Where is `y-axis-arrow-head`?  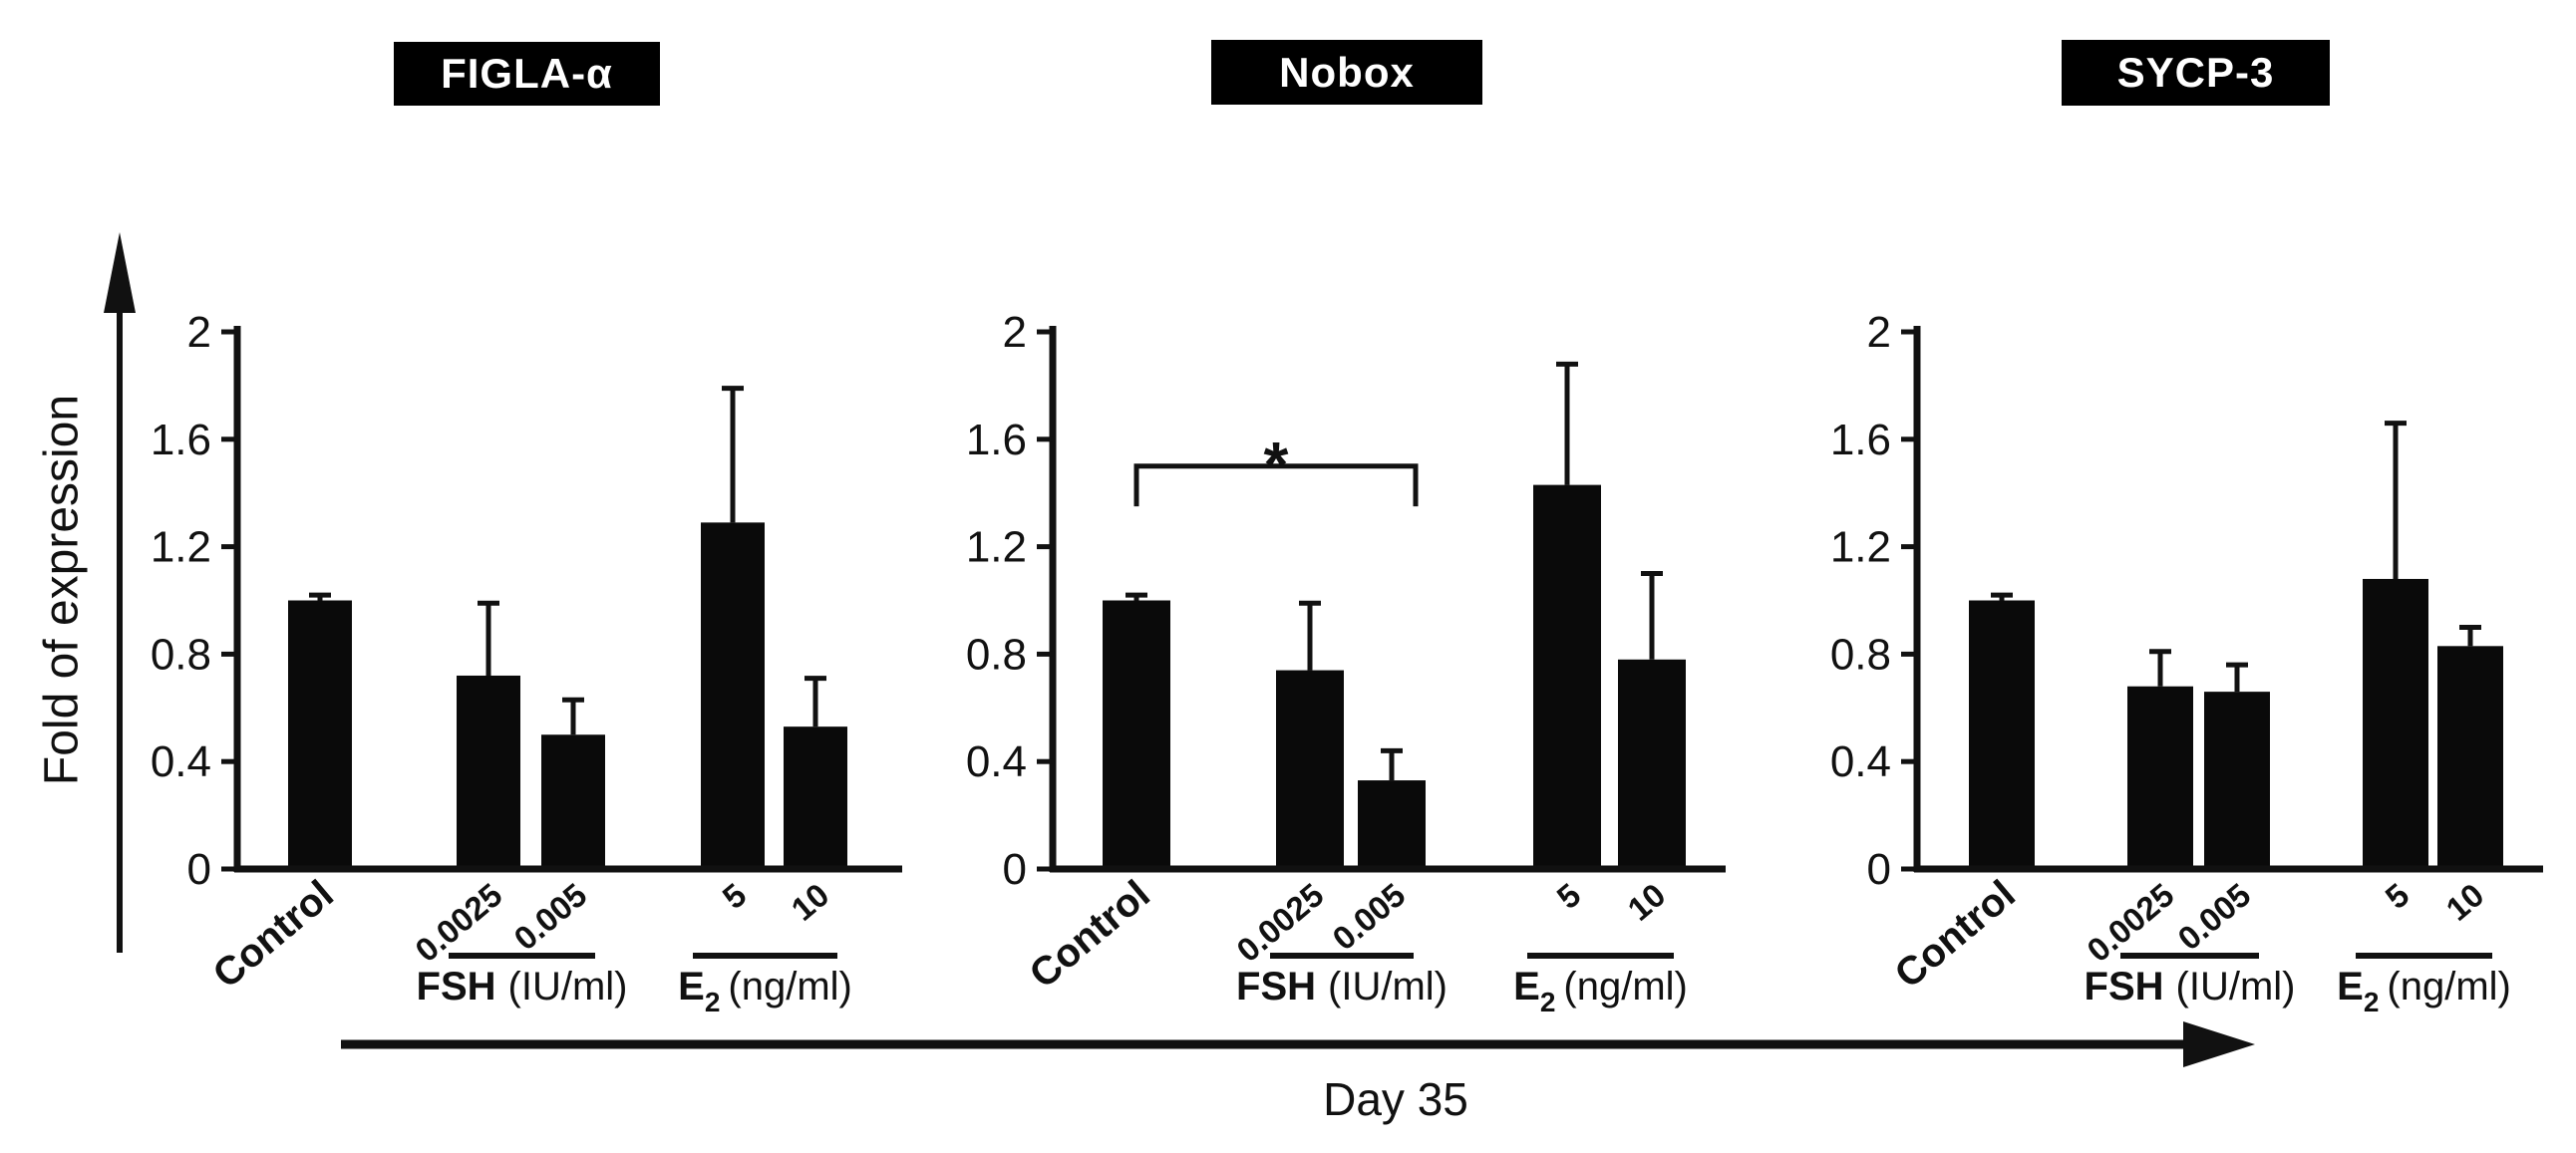 y-axis-arrow-head is located at coordinates (120, 272).